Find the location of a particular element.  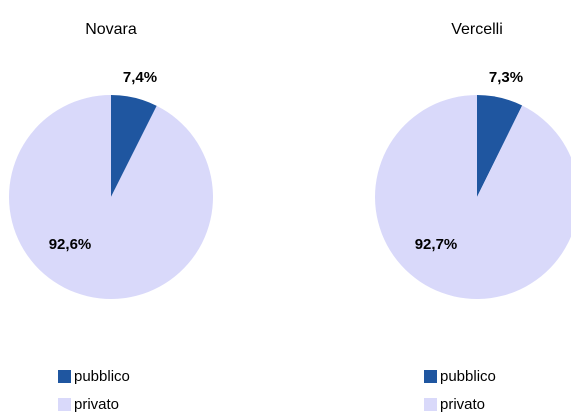

data-label: 92,6% is located at coordinates (70, 244).